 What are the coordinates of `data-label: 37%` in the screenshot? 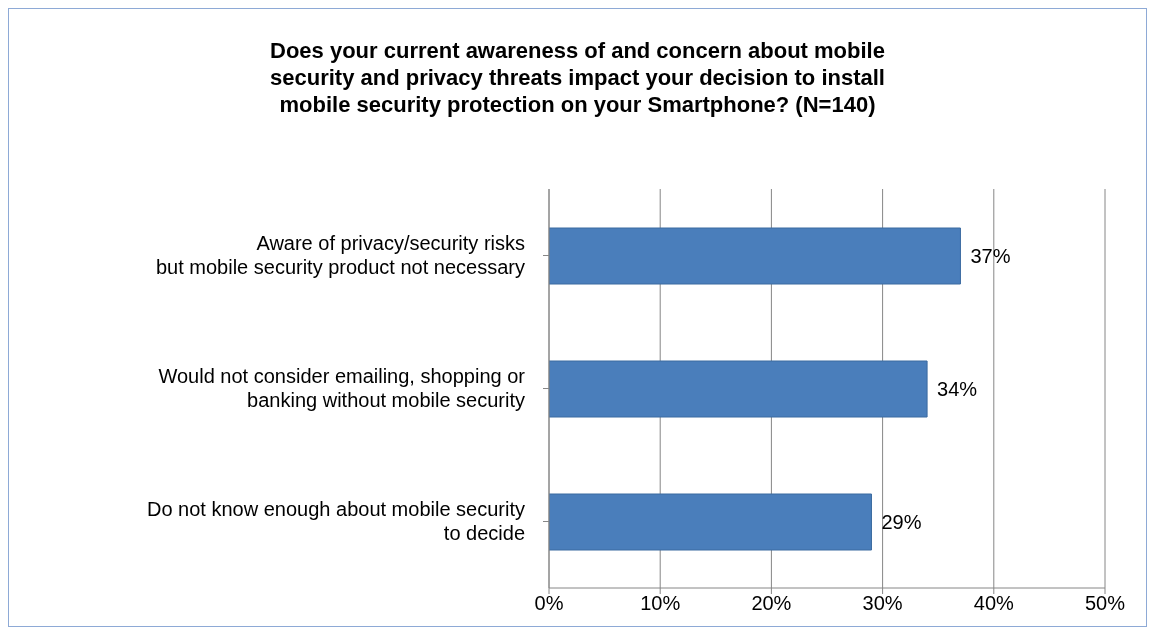 It's located at (990, 256).